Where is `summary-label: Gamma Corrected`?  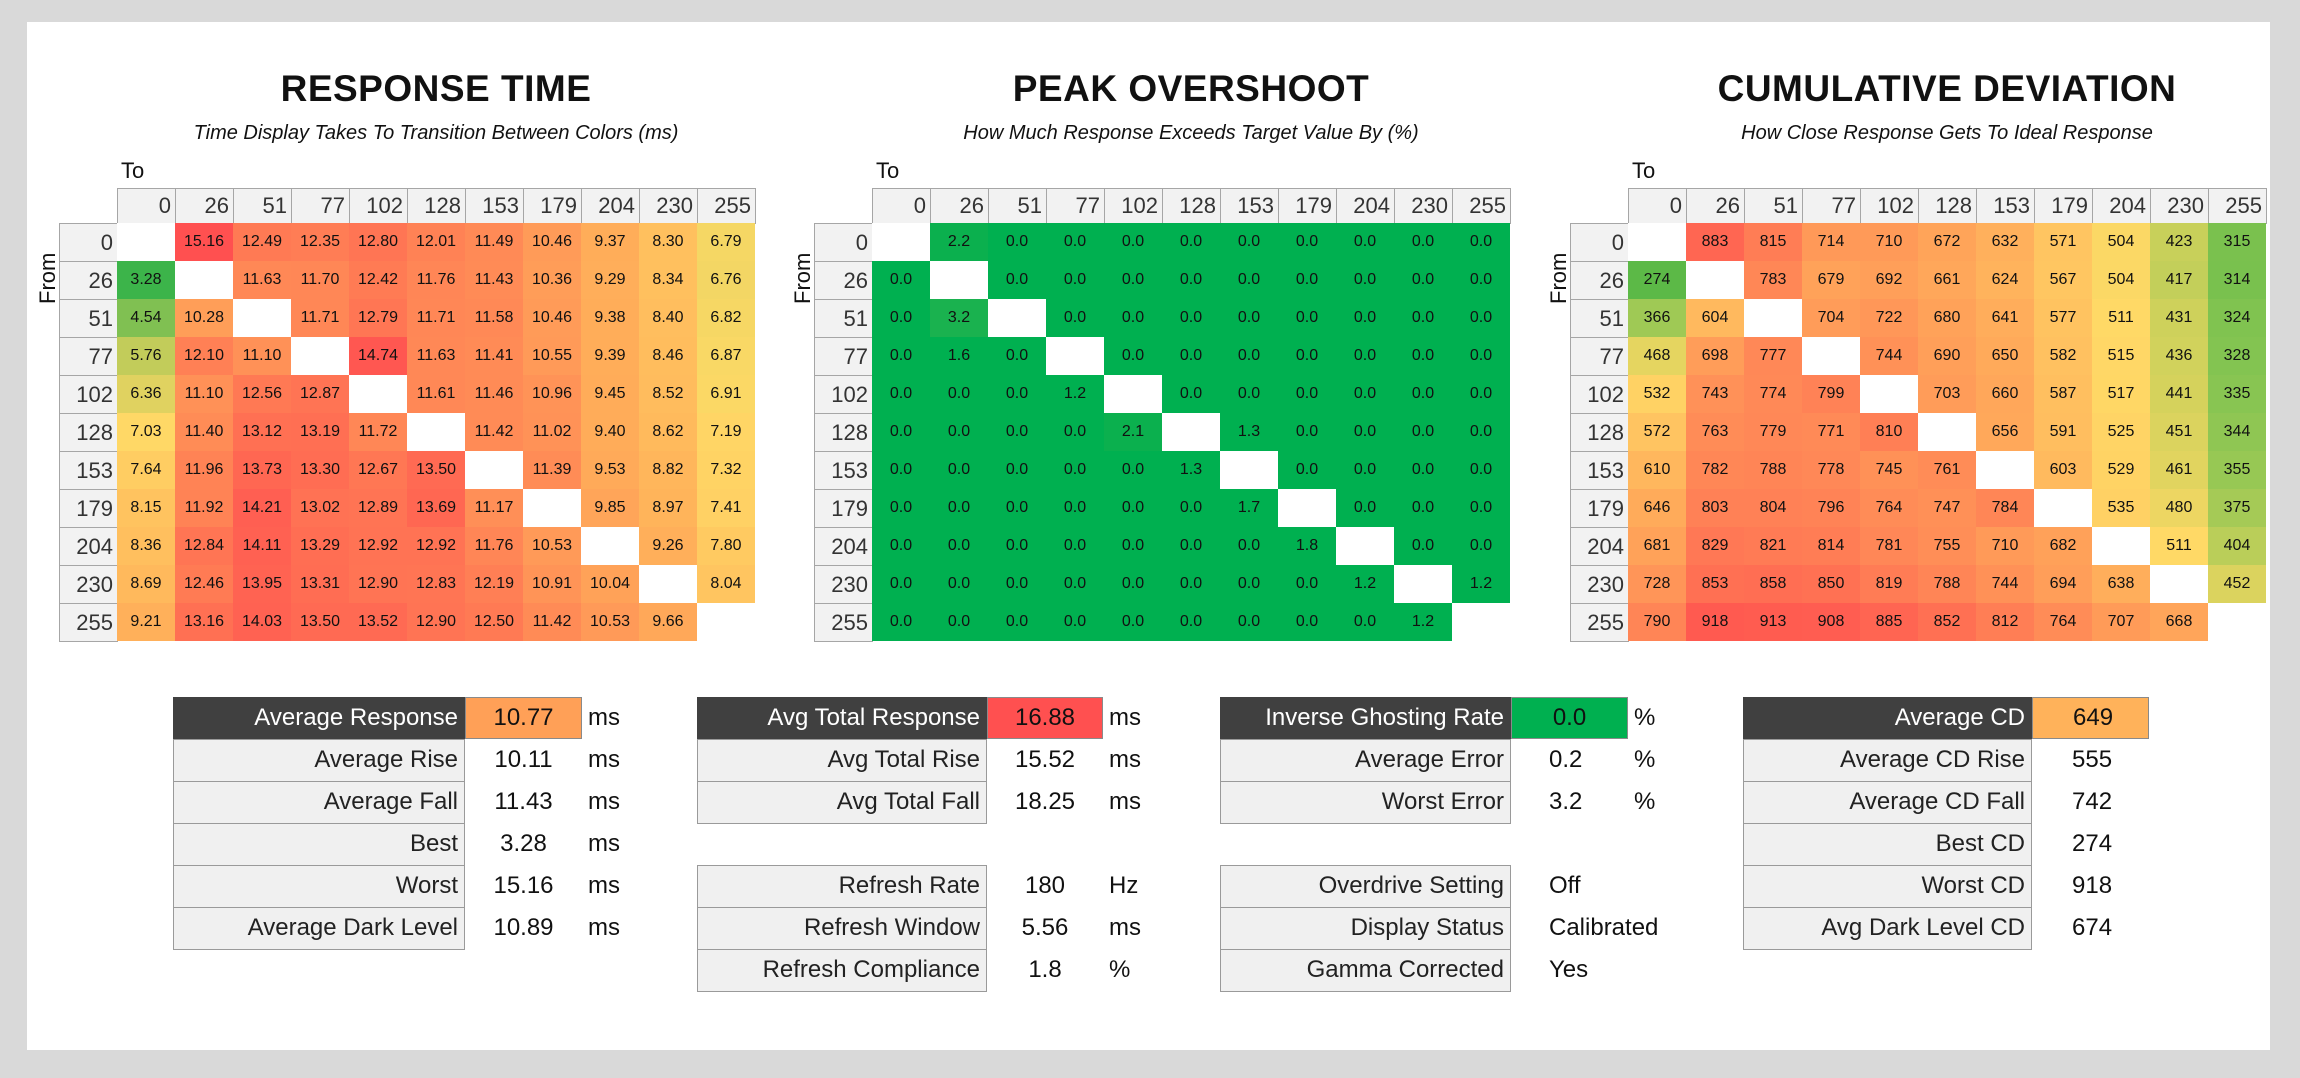 summary-label: Gamma Corrected is located at coordinates (1365, 970).